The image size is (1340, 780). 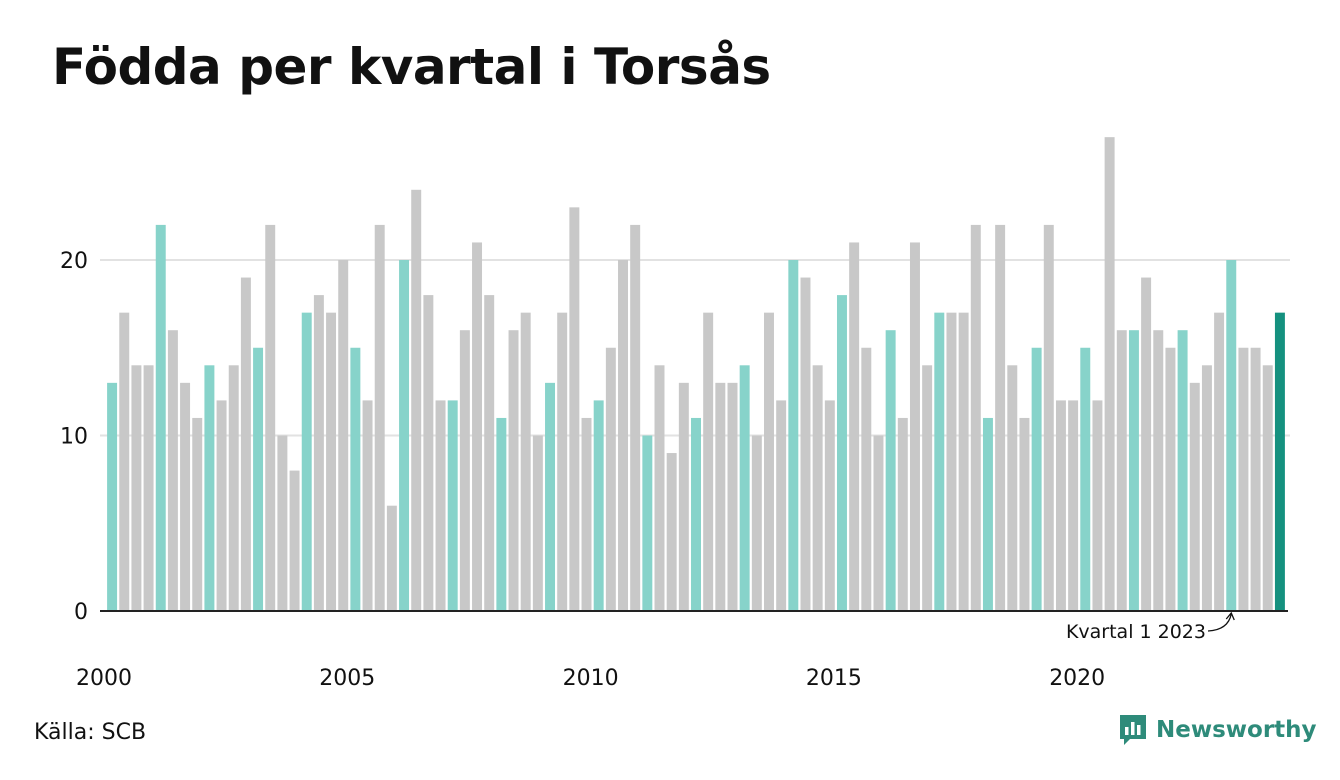 I want to click on x-tick-label: 2010, so click(x=591, y=678).